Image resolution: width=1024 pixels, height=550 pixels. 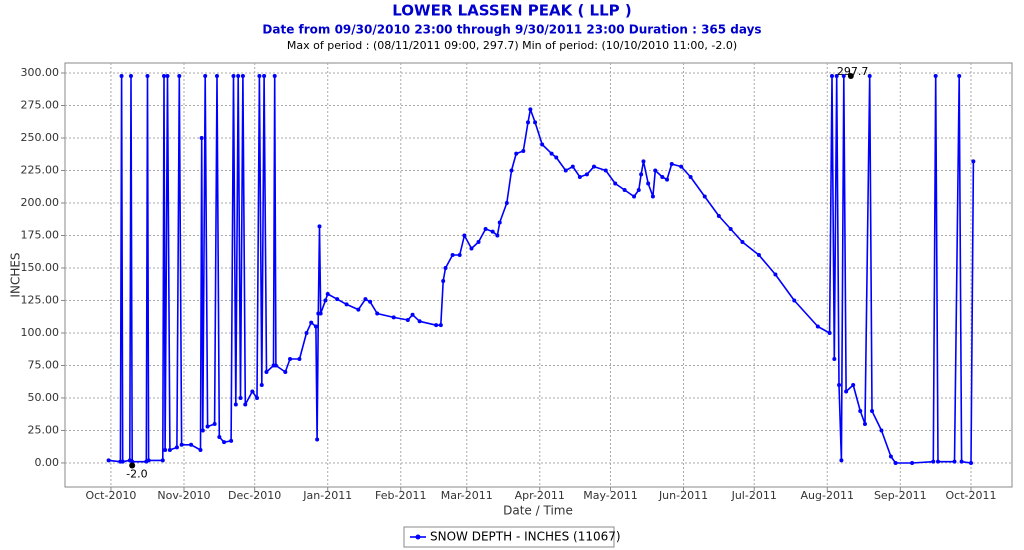 What do you see at coordinates (511, 11) in the screenshot?
I see `chart-title: LOWER LASSEN PEAK ( LLP )` at bounding box center [511, 11].